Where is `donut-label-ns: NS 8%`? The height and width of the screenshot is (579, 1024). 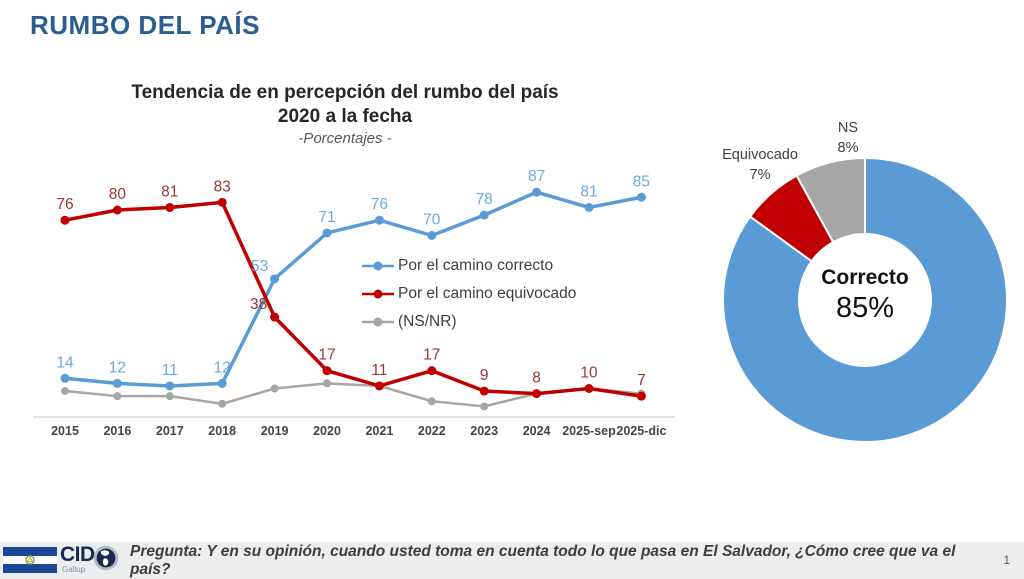
donut-label-ns: NS 8% is located at coordinates (848, 138).